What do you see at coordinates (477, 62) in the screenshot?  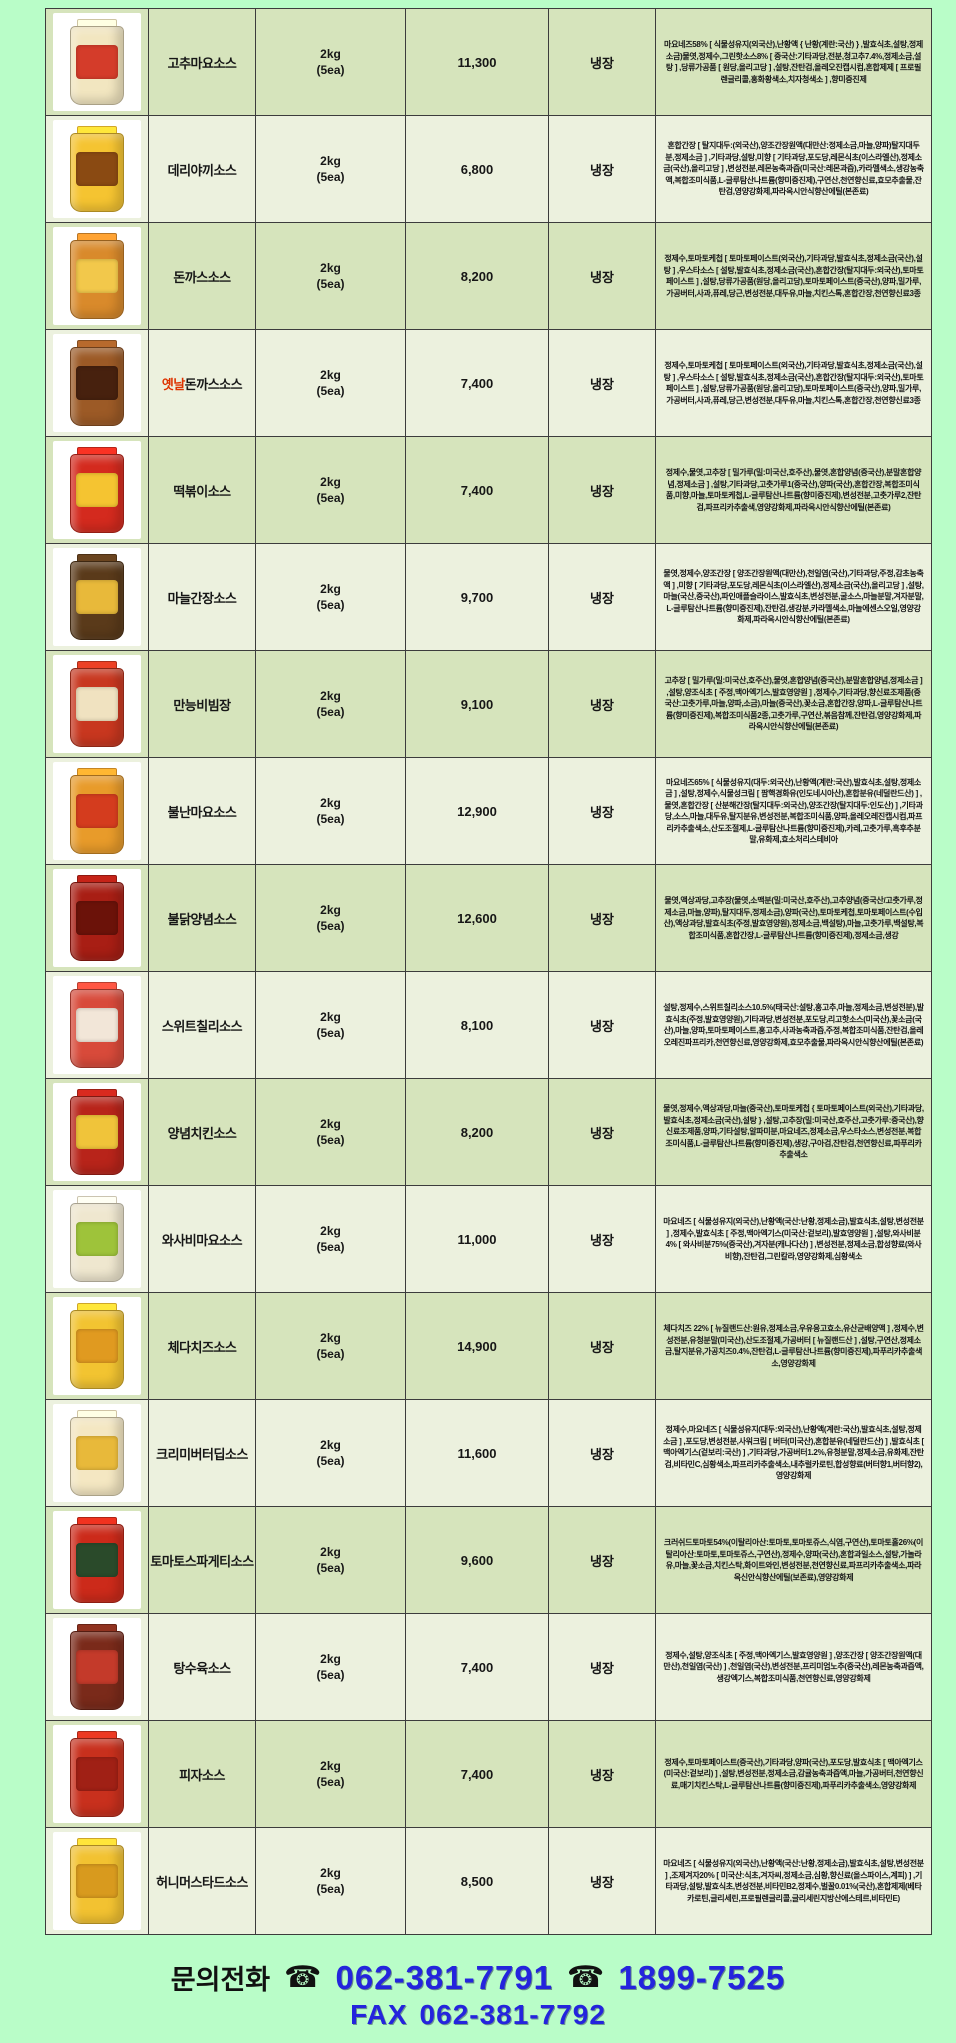 I see `product-price: 11,300` at bounding box center [477, 62].